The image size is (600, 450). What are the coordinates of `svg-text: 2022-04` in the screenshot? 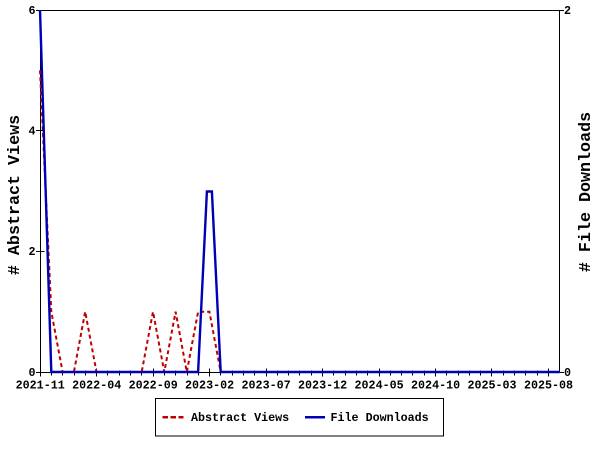 It's located at (96, 386).